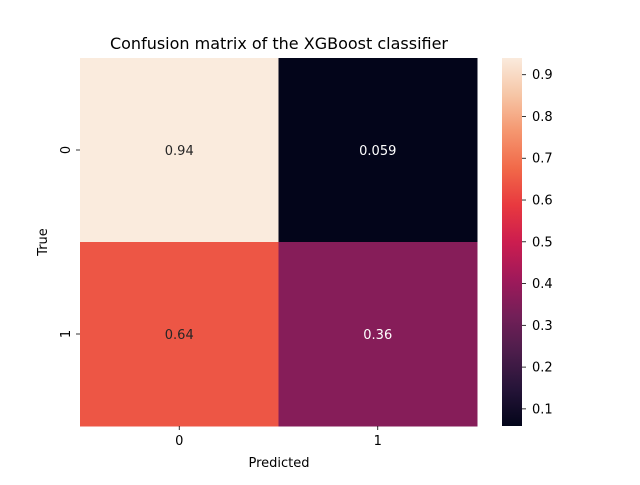 This screenshot has width=640, height=485. Describe the element at coordinates (66, 334) in the screenshot. I see `y-tick-label: 1` at that location.